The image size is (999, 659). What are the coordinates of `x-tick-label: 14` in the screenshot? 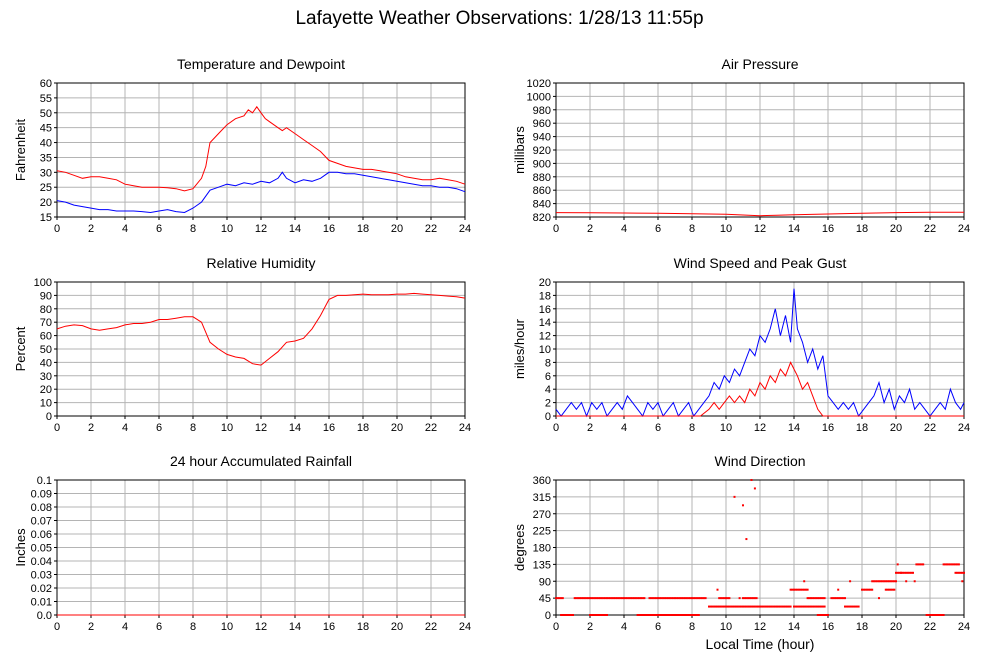 It's located at (794, 229).